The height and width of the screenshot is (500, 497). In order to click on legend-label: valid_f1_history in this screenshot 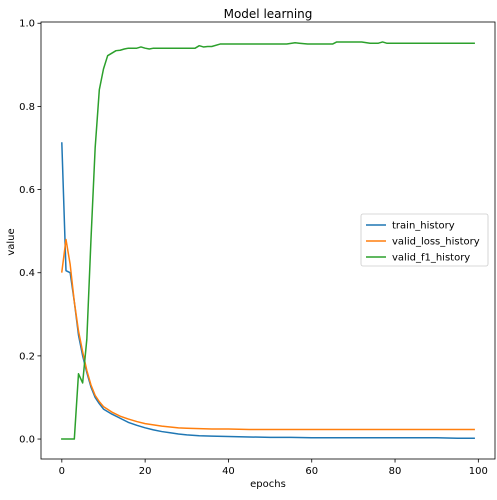, I will do `click(431, 258)`.